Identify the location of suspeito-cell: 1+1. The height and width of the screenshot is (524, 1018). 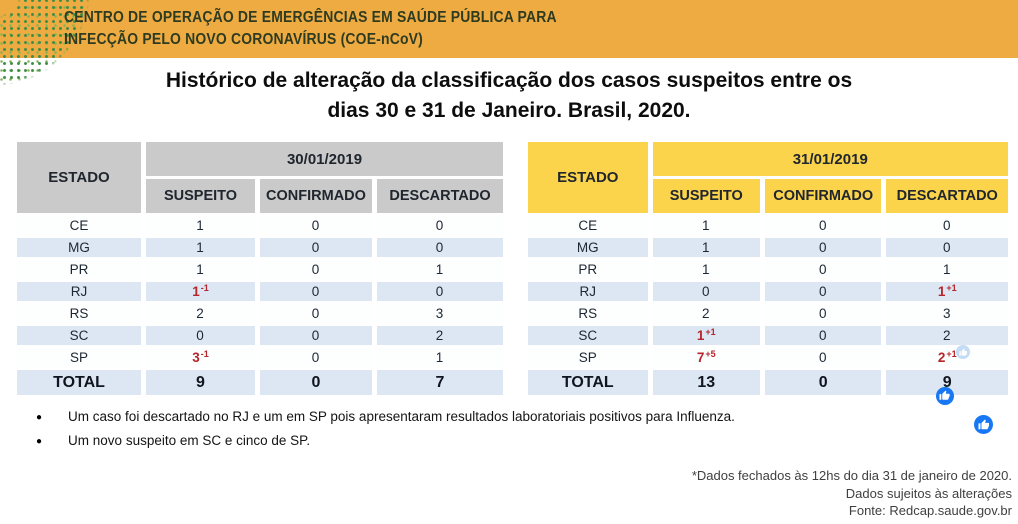
(706, 335).